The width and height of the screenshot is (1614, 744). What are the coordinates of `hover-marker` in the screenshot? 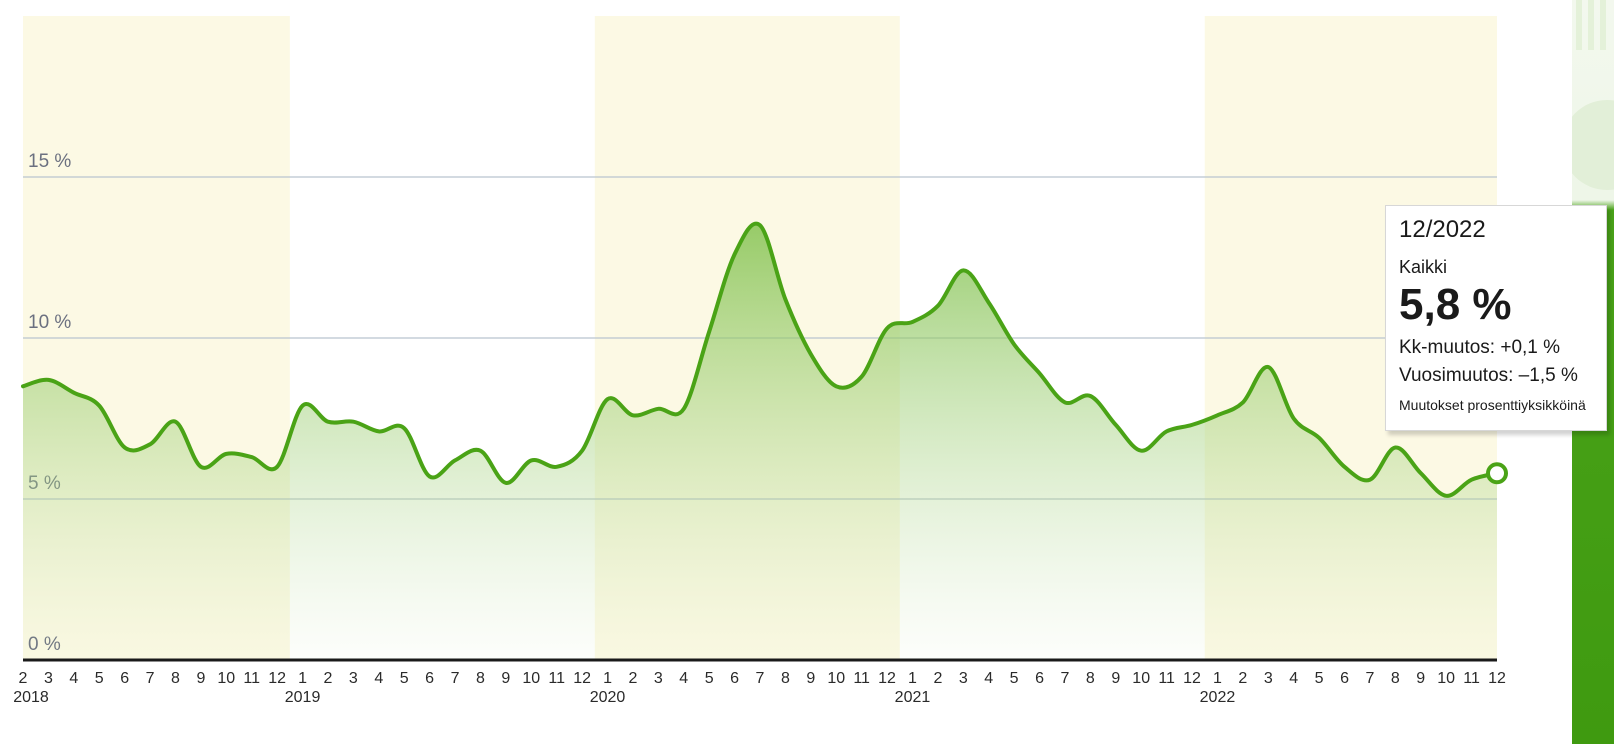 It's located at (1497, 473).